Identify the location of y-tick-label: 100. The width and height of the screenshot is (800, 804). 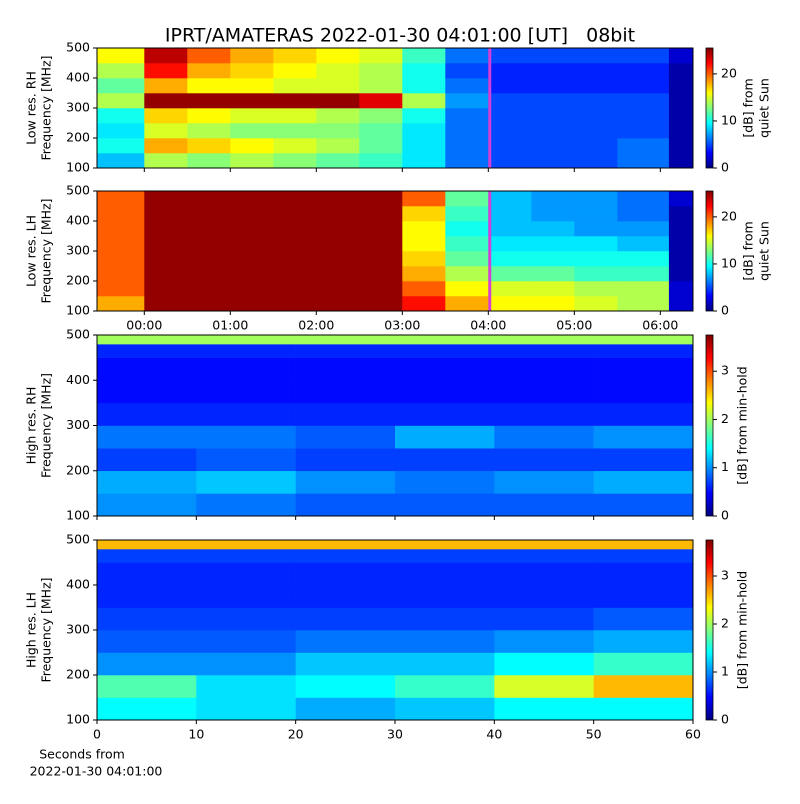
(78, 167).